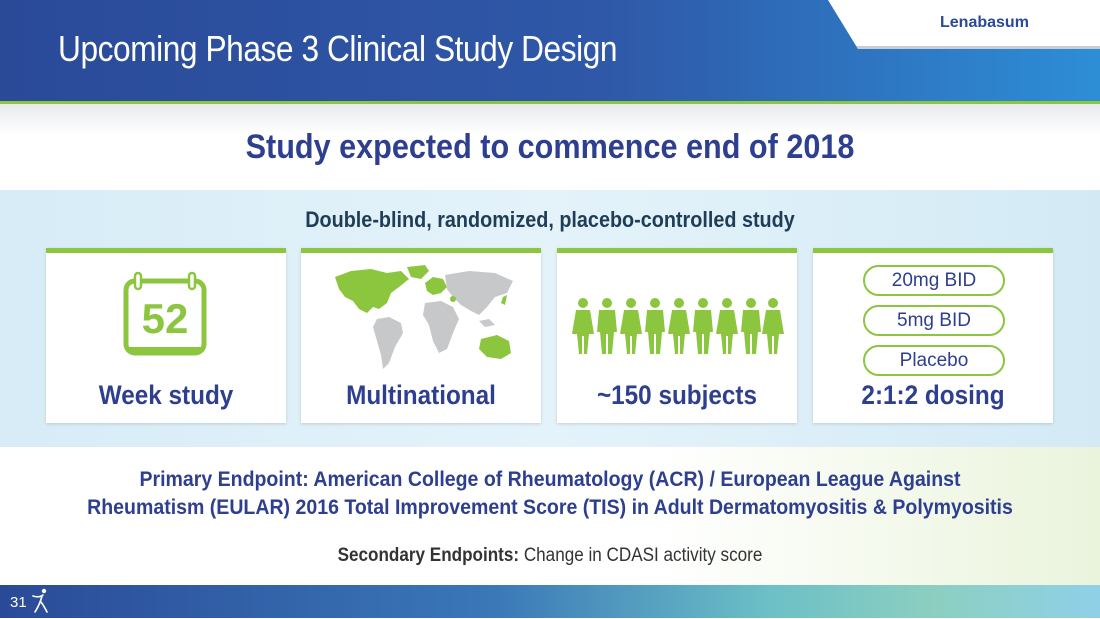  Describe the element at coordinates (984, 22) in the screenshot. I see `brand-label: Lenabasum` at that location.